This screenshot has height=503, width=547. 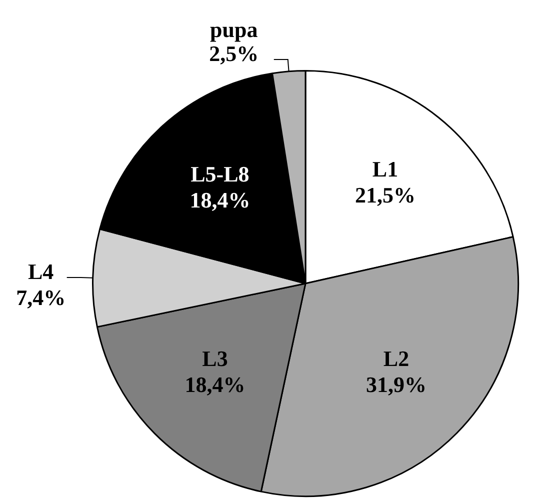 I want to click on data-label: 2,5%, so click(x=234, y=53).